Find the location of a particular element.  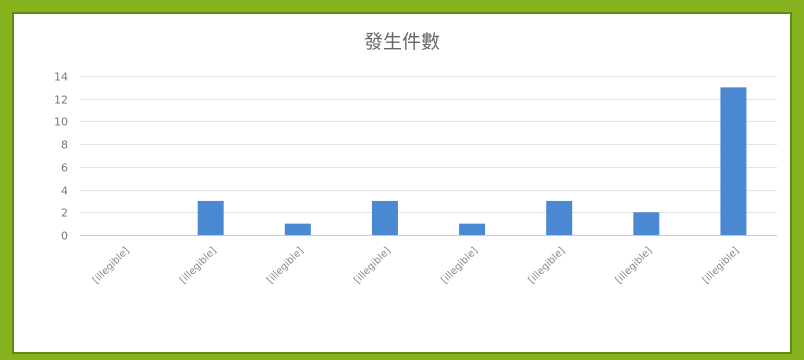

y-tick-label: 10 is located at coordinates (61, 122).